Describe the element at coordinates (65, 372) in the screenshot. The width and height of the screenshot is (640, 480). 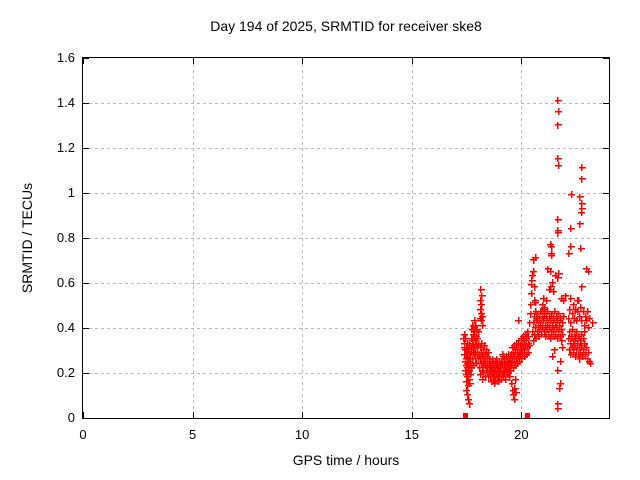
I see `y-tick-label: 0.2` at that location.